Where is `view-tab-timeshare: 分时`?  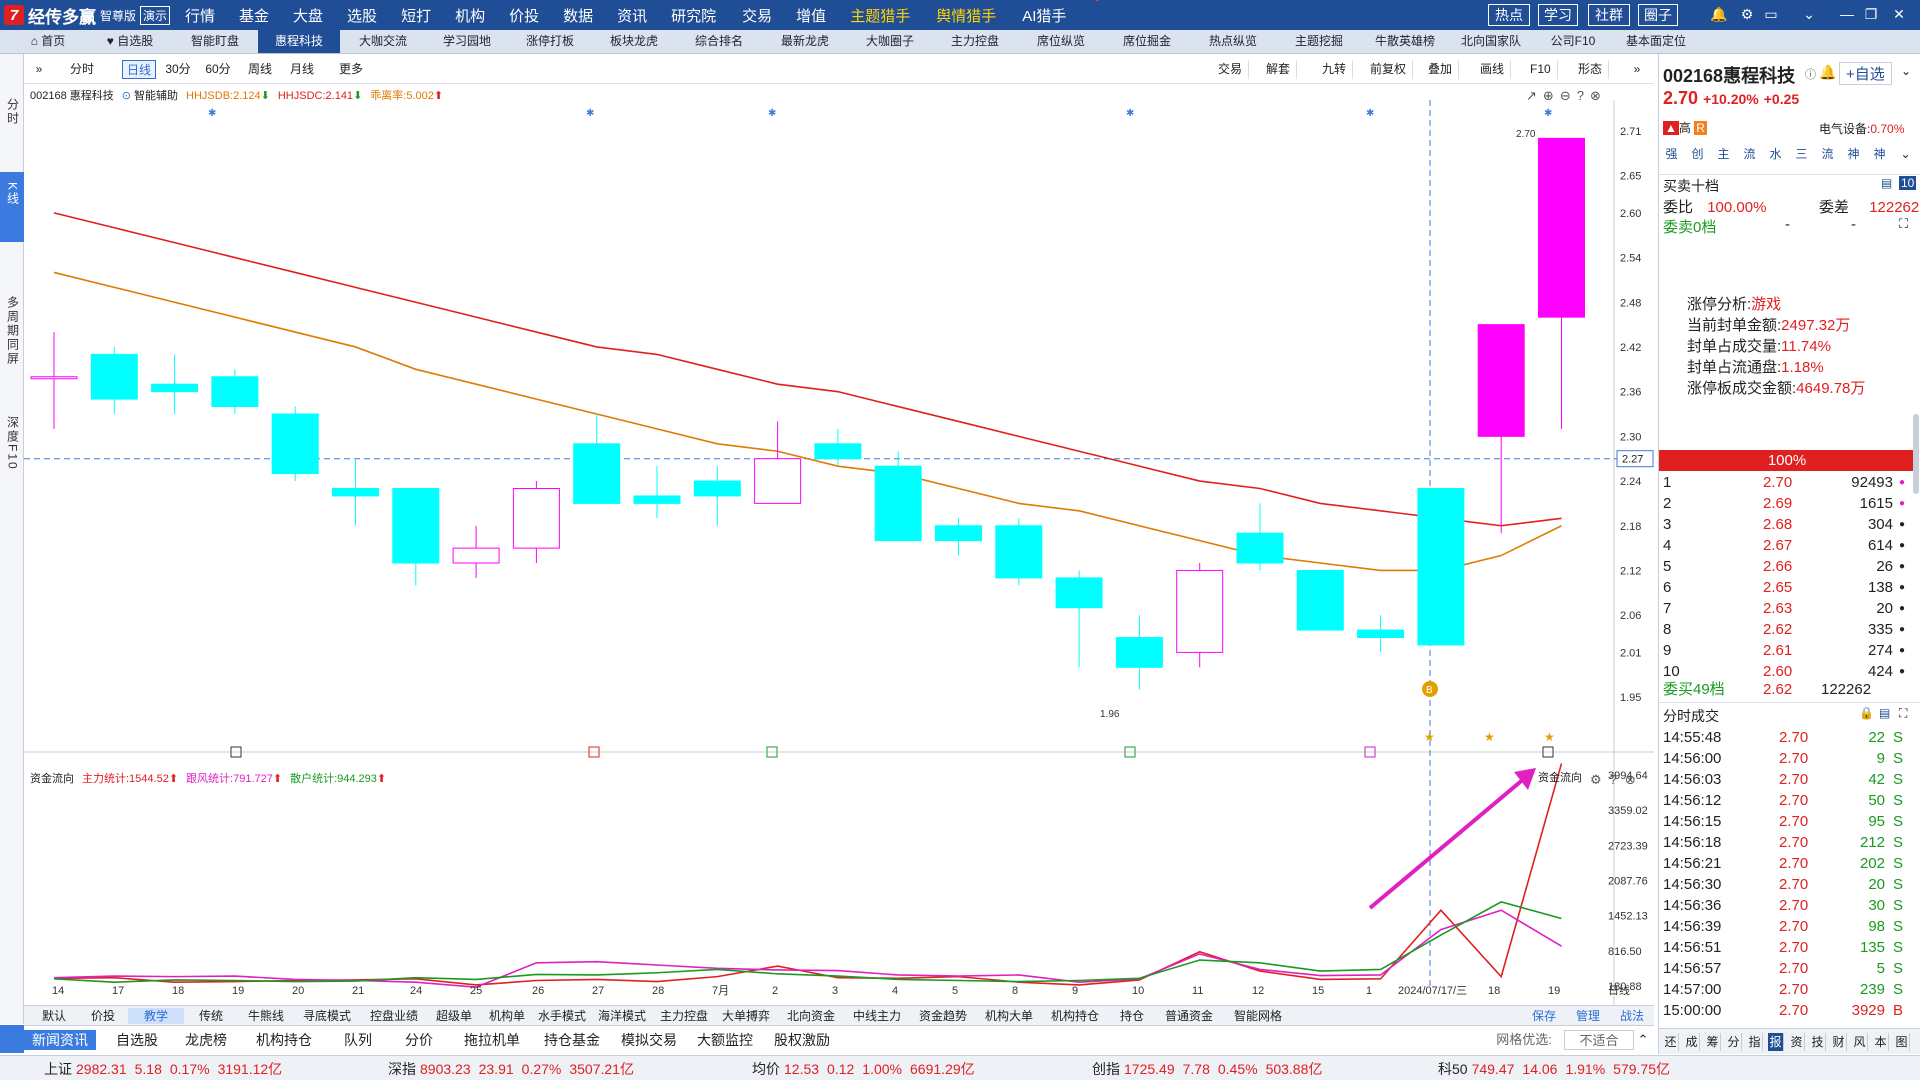 view-tab-timeshare: 分时 is located at coordinates (12, 124).